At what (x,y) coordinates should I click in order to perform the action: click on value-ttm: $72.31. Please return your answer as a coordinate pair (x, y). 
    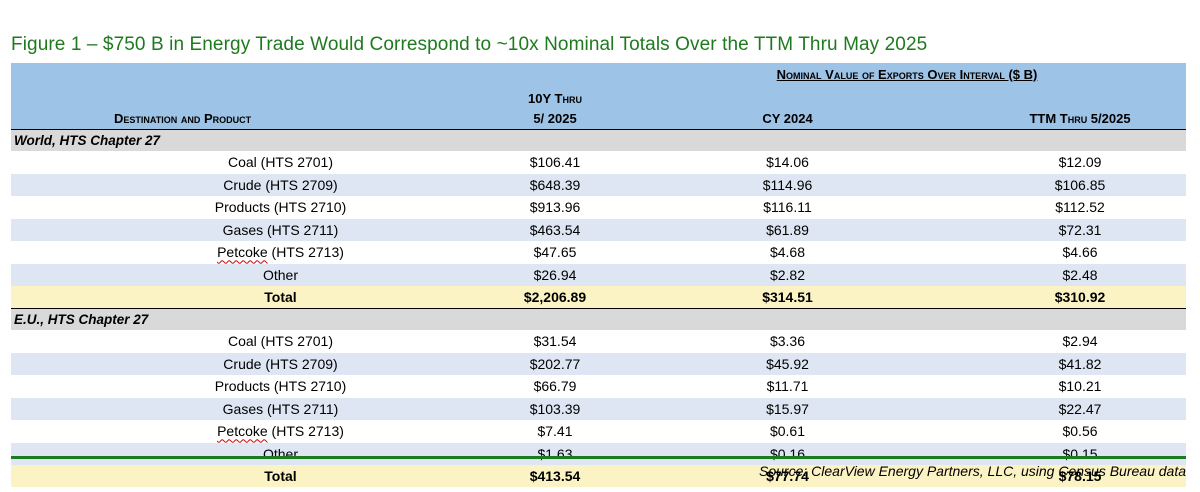
    Looking at the image, I should click on (1080, 229).